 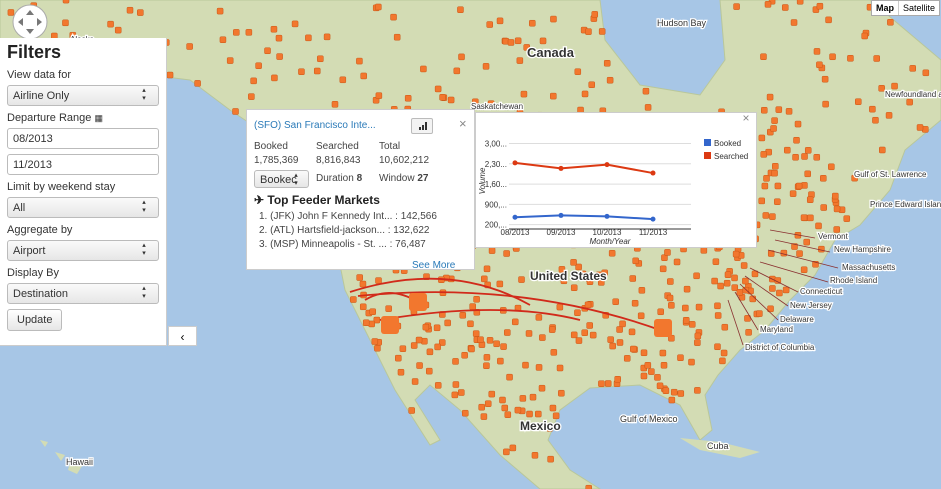 I want to click on select: All, so click(x=83, y=207).